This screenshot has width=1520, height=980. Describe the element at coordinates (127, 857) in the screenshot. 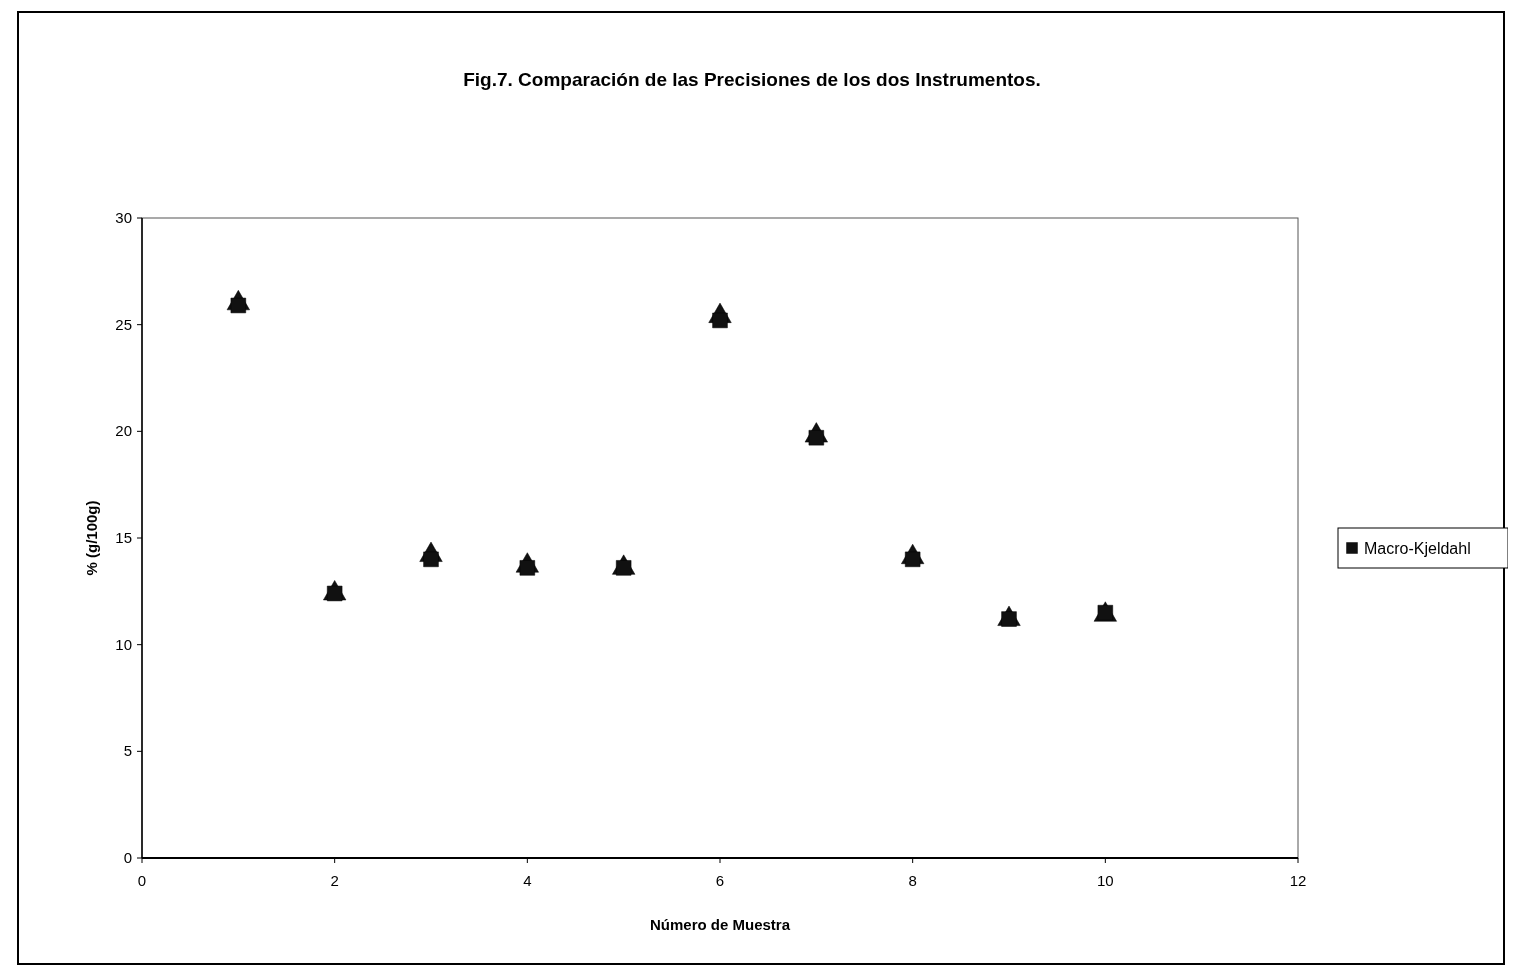

I see `y-tick-label: 0` at that location.